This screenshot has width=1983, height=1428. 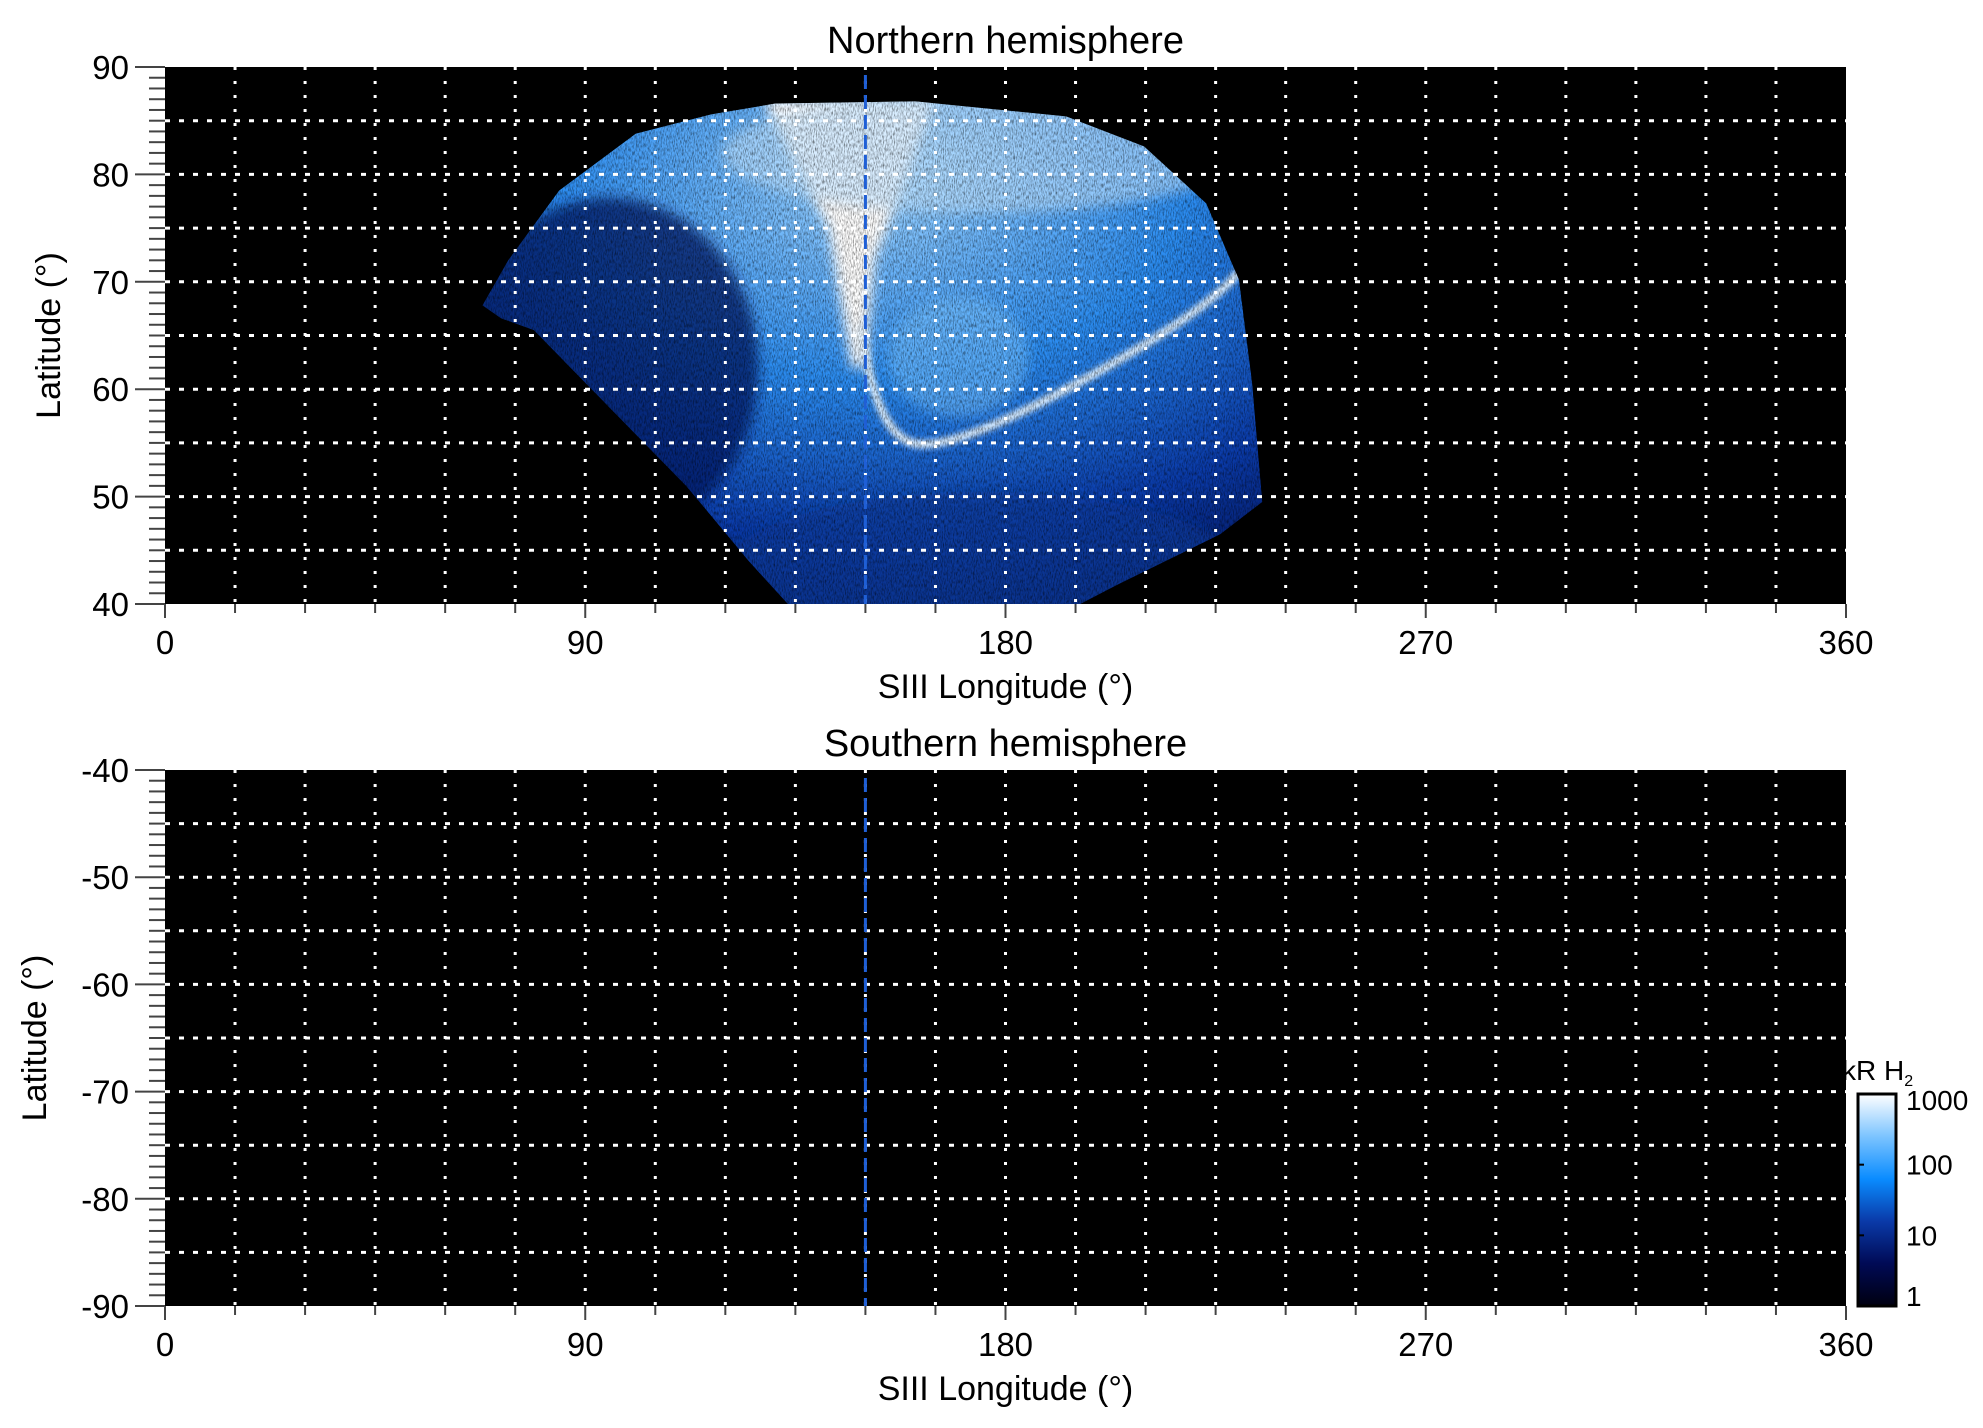 I want to click on colorbar-tick-label: 1000, so click(x=1937, y=1100).